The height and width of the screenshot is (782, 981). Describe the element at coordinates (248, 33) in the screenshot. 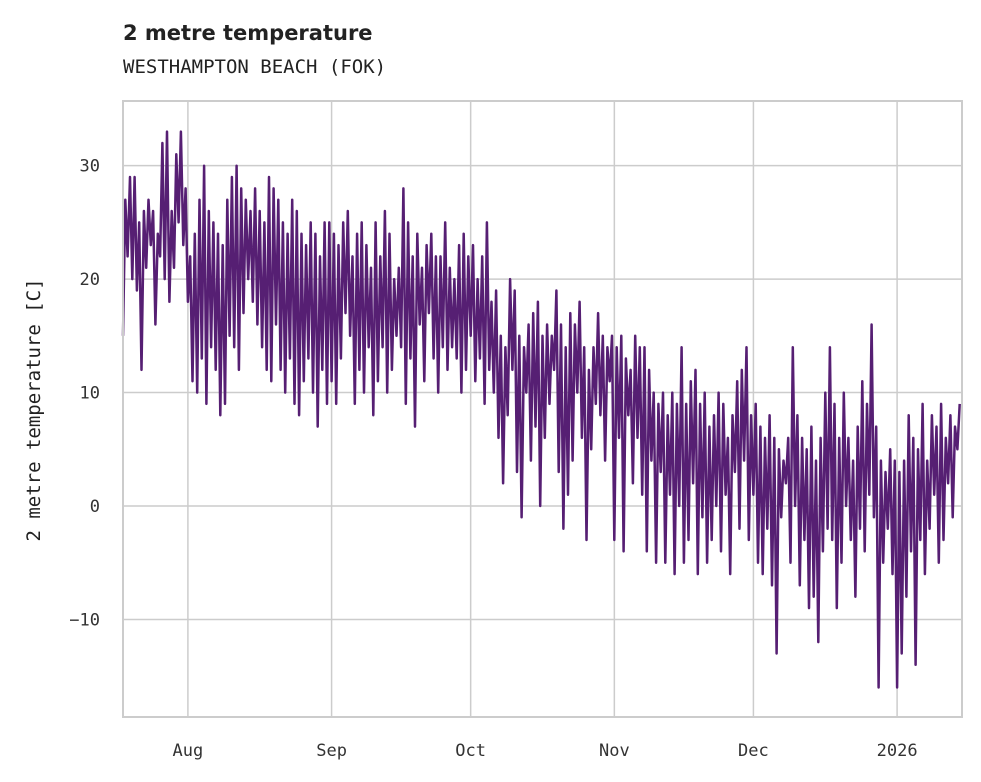

I see `chart-title: 2 metre temperature` at that location.